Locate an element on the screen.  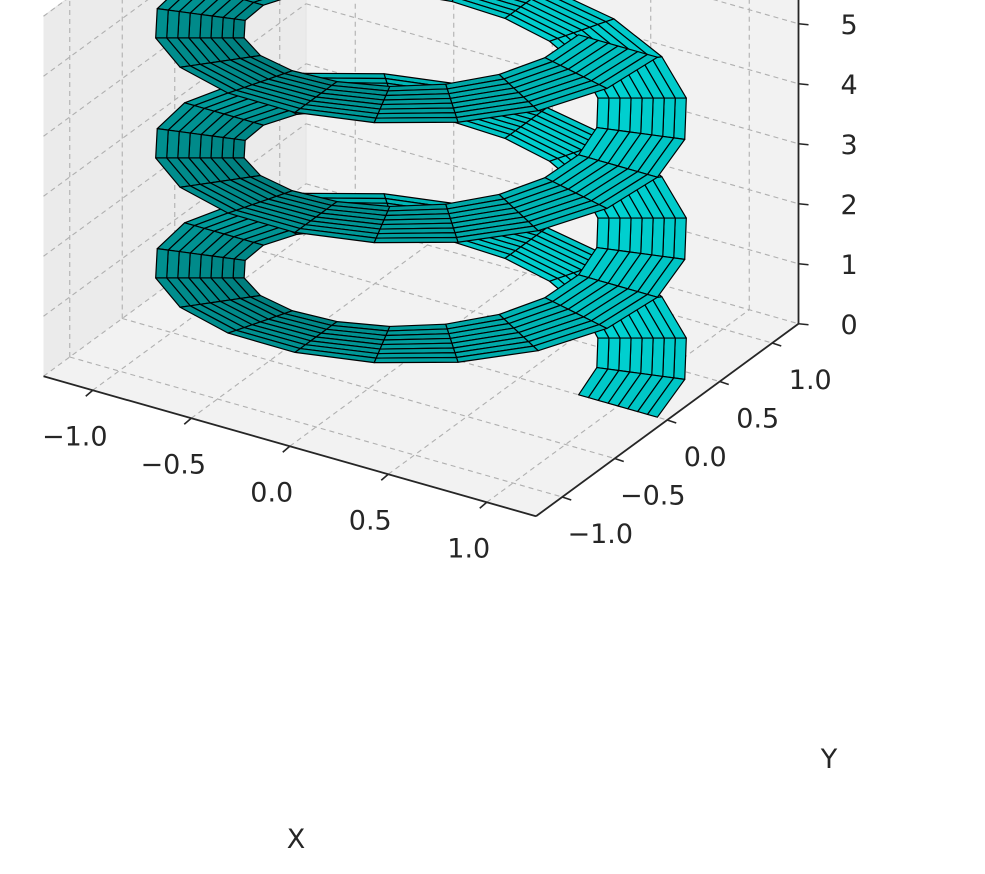
x-tick-label: 0.0 is located at coordinates (271, 492).